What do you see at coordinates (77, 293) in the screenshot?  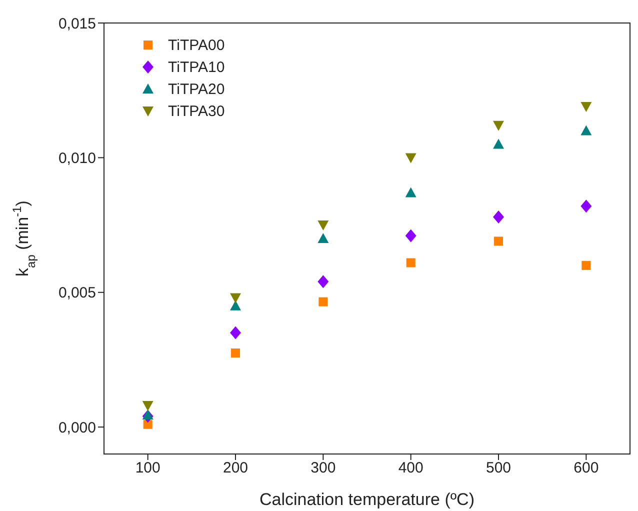 I see `y-tick-label: 0,005` at bounding box center [77, 293].